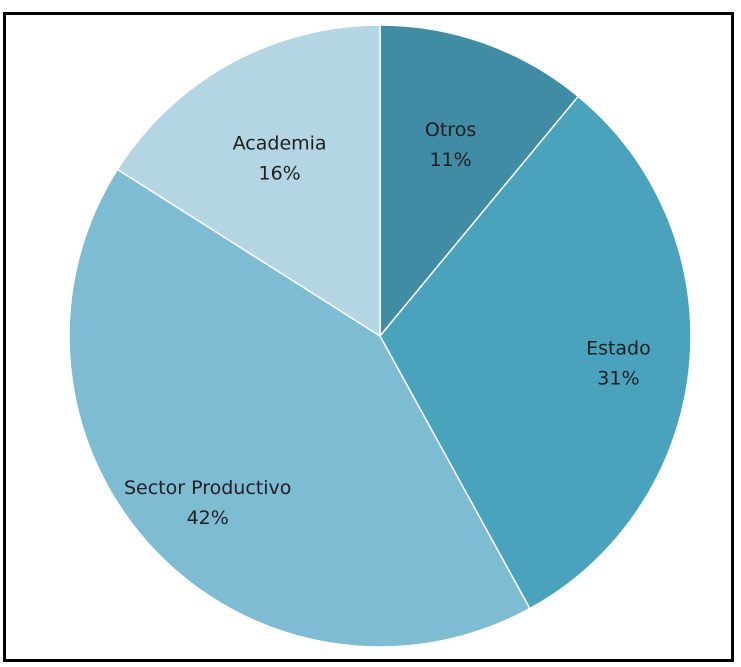  What do you see at coordinates (618, 364) in the screenshot?
I see `slice-label-estado: Estado 31%` at bounding box center [618, 364].